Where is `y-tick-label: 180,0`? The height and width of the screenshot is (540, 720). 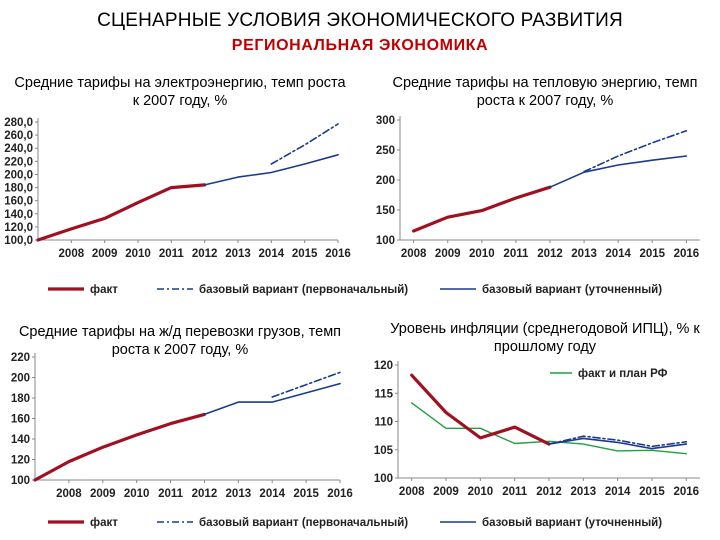 y-tick-label: 180,0 is located at coordinates (18, 189).